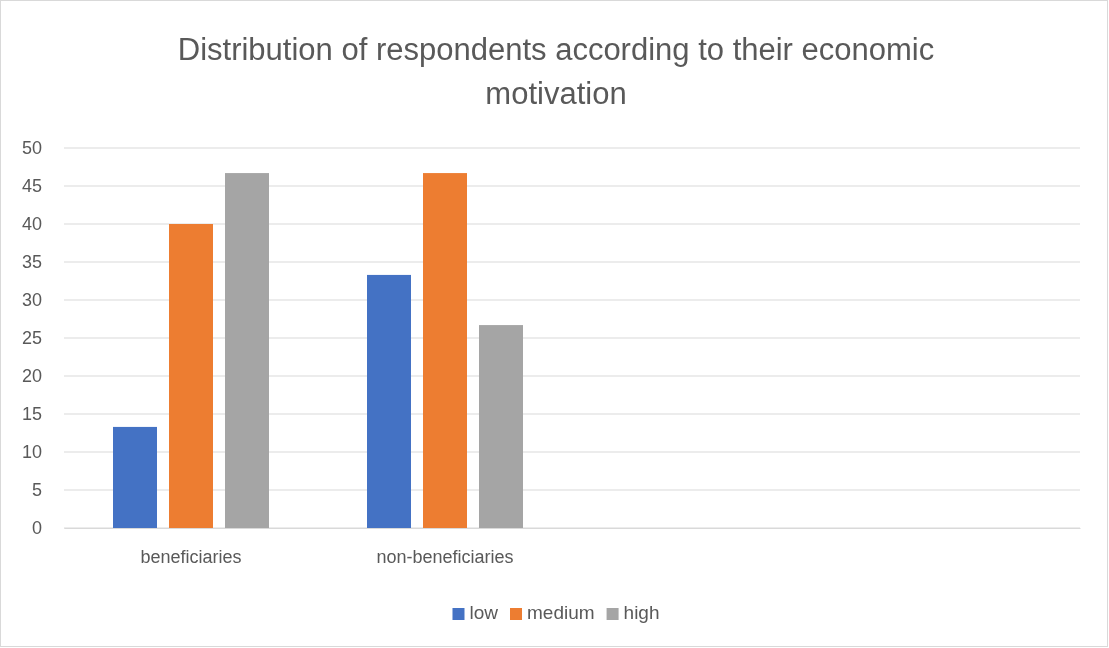 The height and width of the screenshot is (648, 1109). Describe the element at coordinates (36, 490) in the screenshot. I see `y-tick-label: 5` at that location.